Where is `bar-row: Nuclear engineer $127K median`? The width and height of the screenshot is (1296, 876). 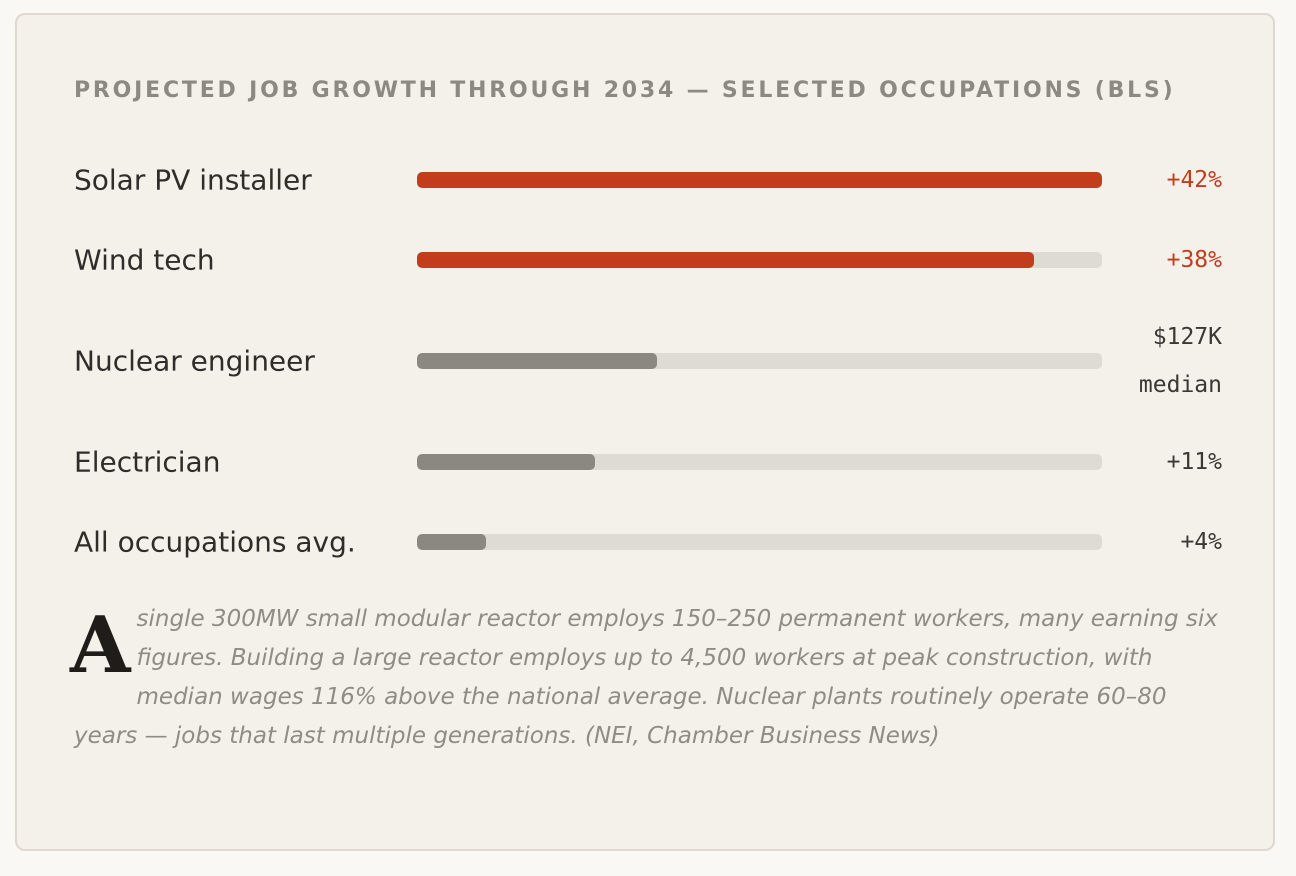
bar-row: Nuclear engineer $127K median is located at coordinates (647, 361).